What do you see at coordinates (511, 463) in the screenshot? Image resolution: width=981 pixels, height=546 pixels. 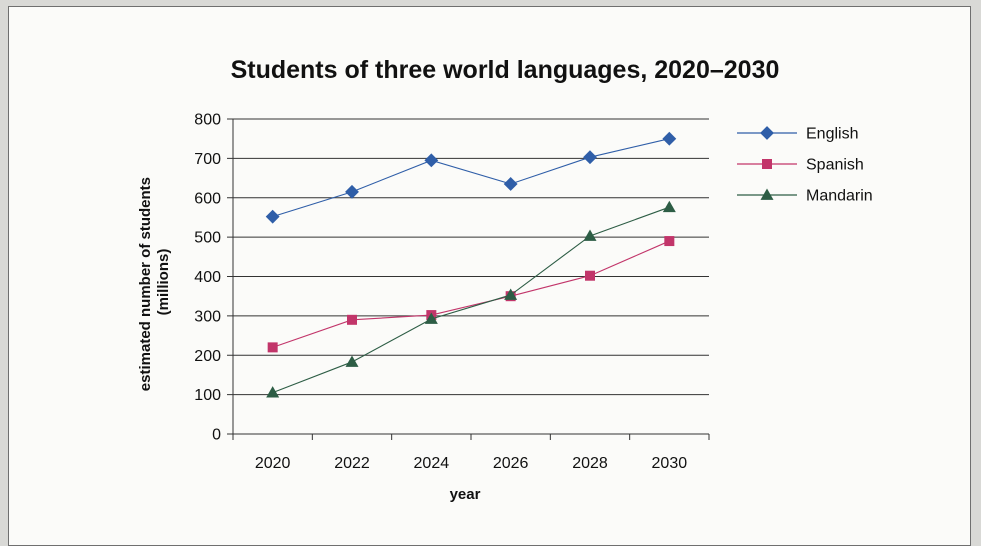 I see `x-tick-label: 2026` at bounding box center [511, 463].